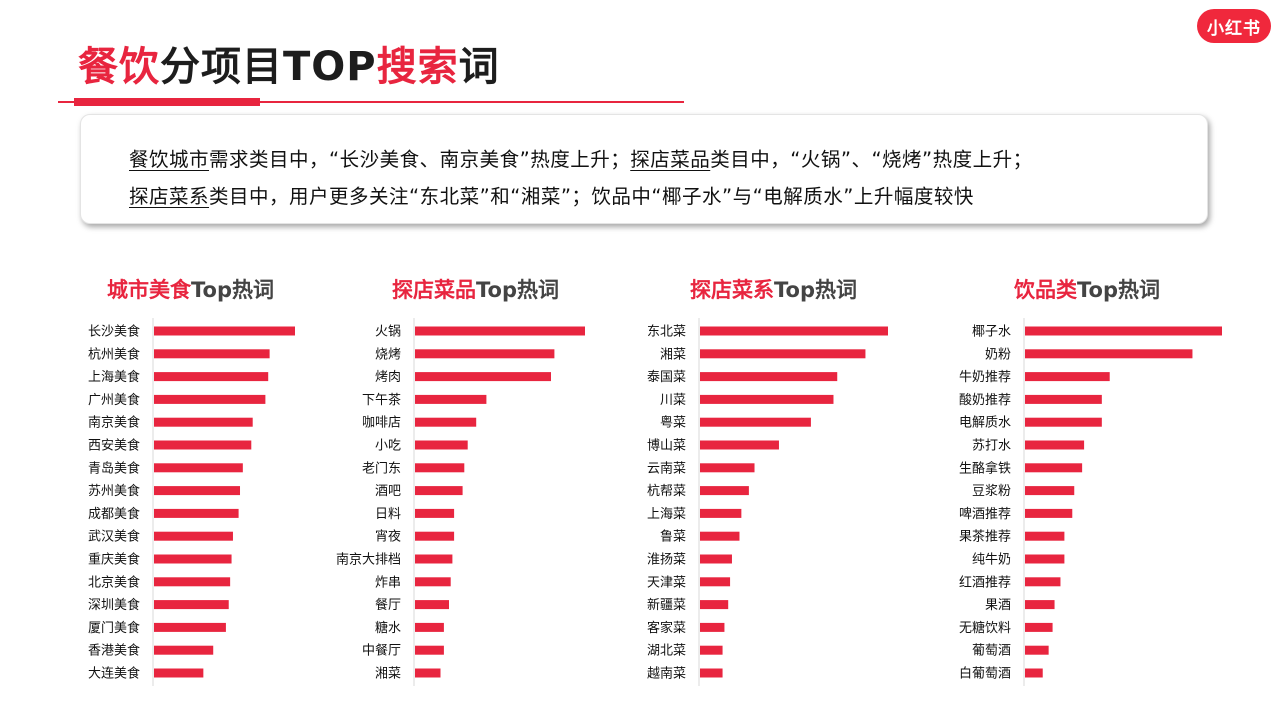  I want to click on category-label: 香港美食, so click(114, 651).